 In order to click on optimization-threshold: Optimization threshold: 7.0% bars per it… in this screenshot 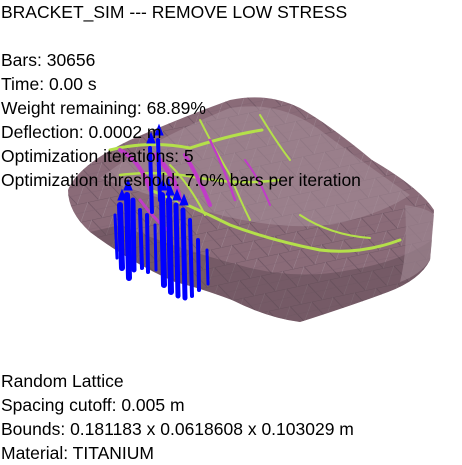, I will do `click(181, 180)`.